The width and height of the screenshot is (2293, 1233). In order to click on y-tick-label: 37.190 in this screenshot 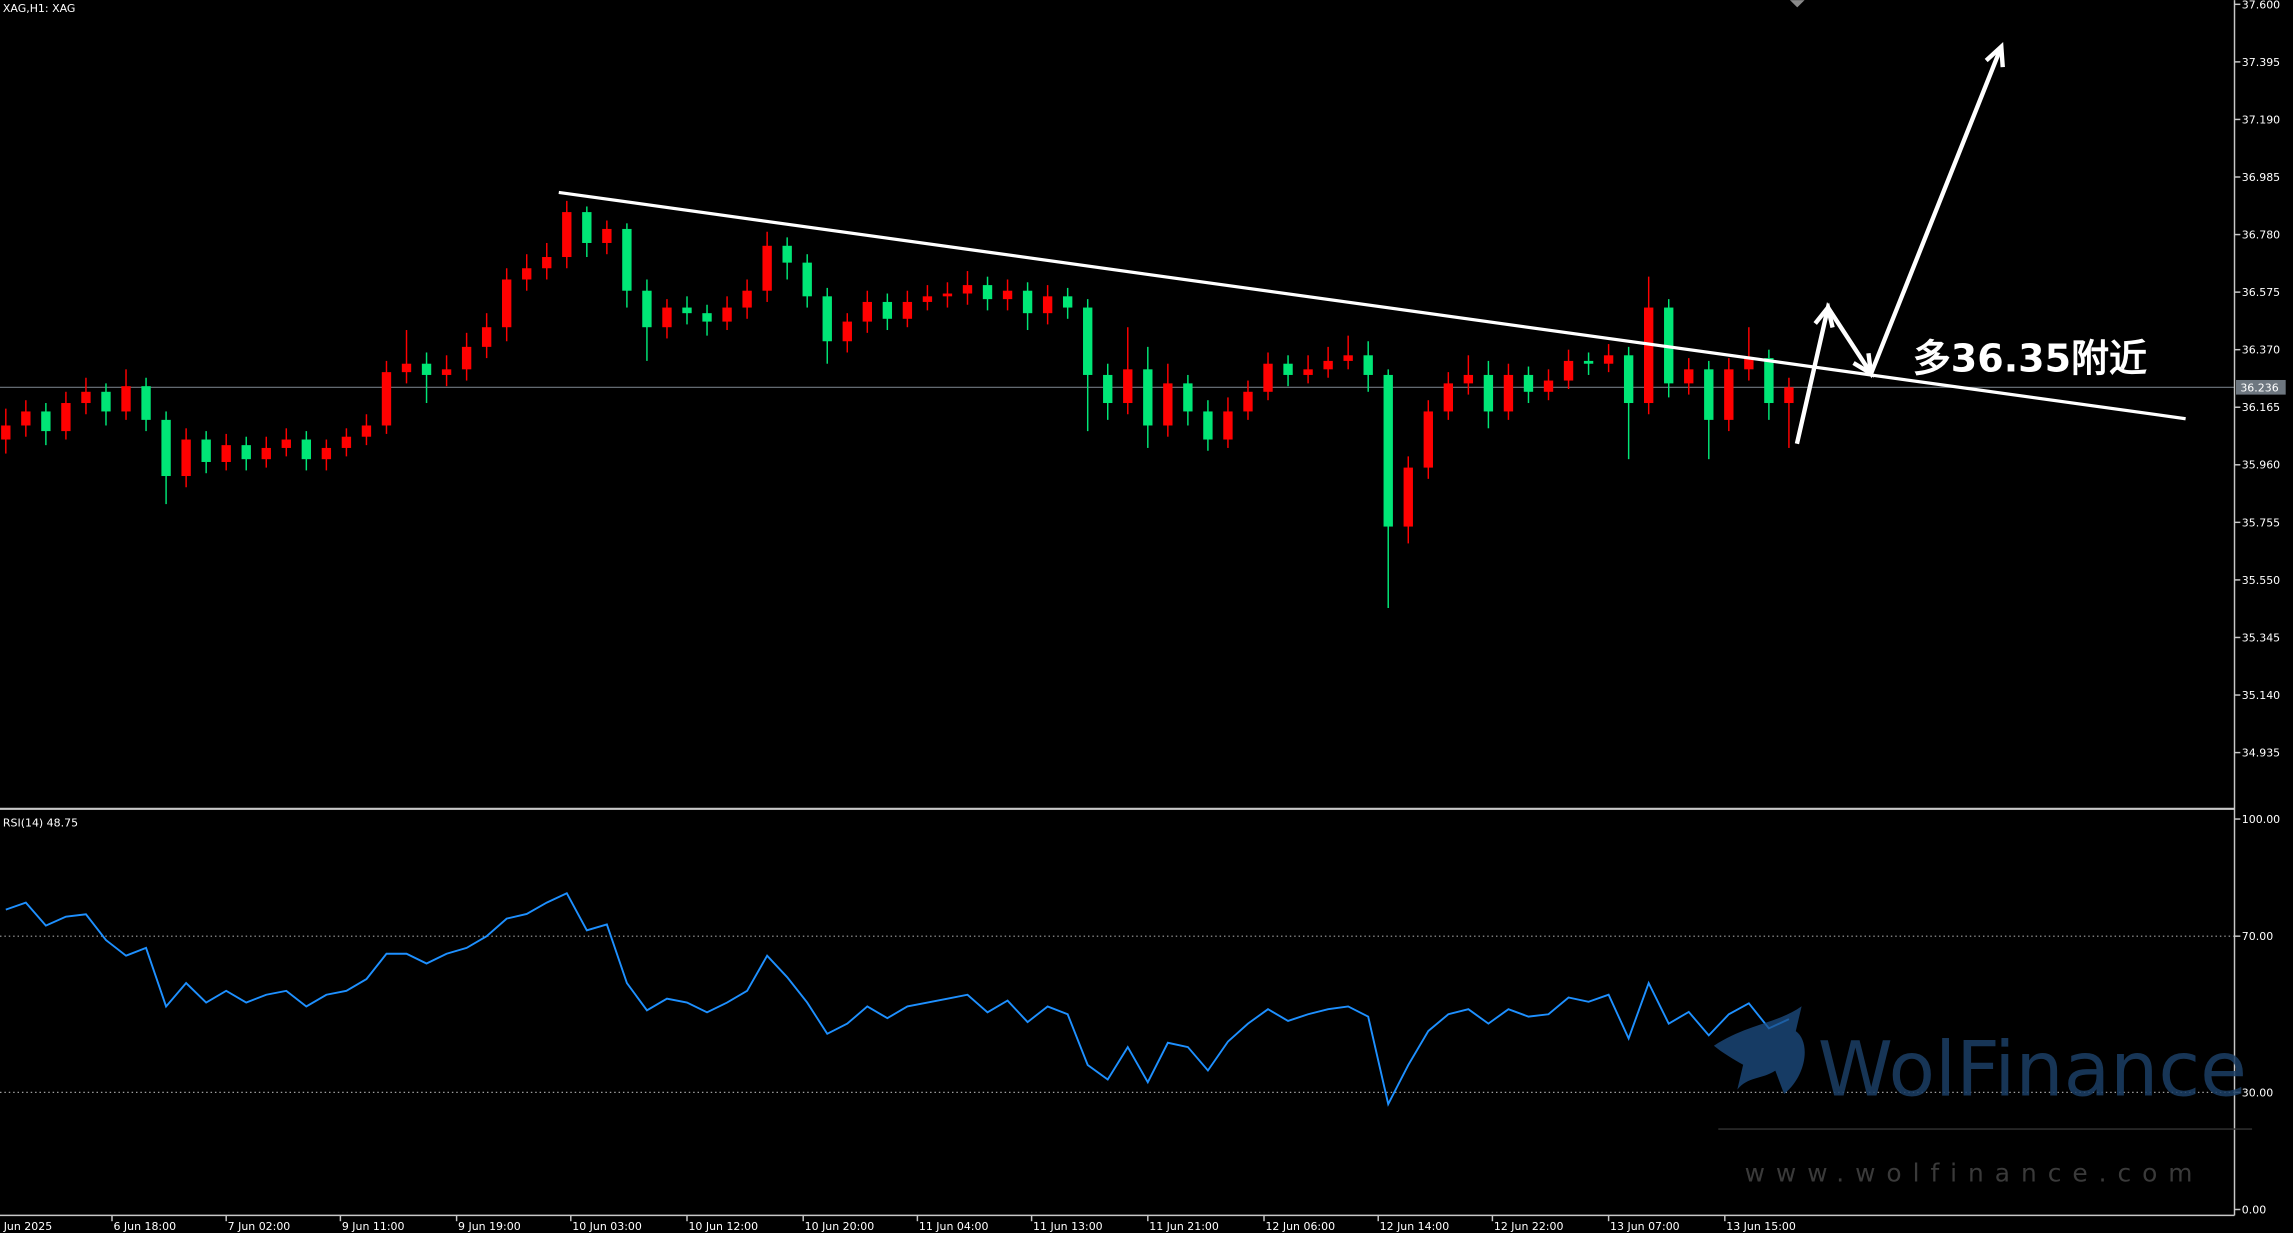, I will do `click(2261, 119)`.